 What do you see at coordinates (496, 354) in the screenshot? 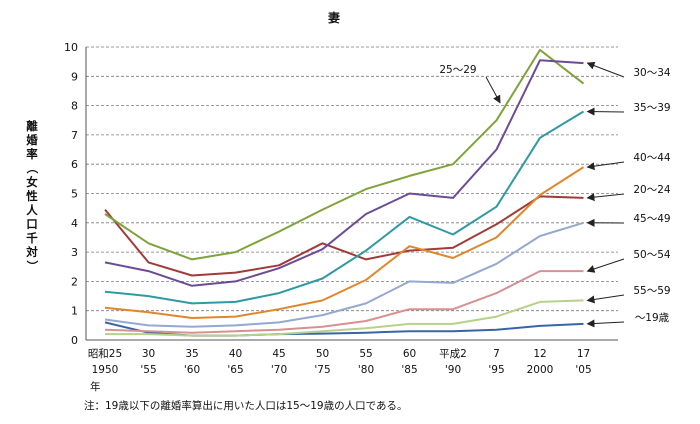
I see `x-tick-label: 7` at bounding box center [496, 354].